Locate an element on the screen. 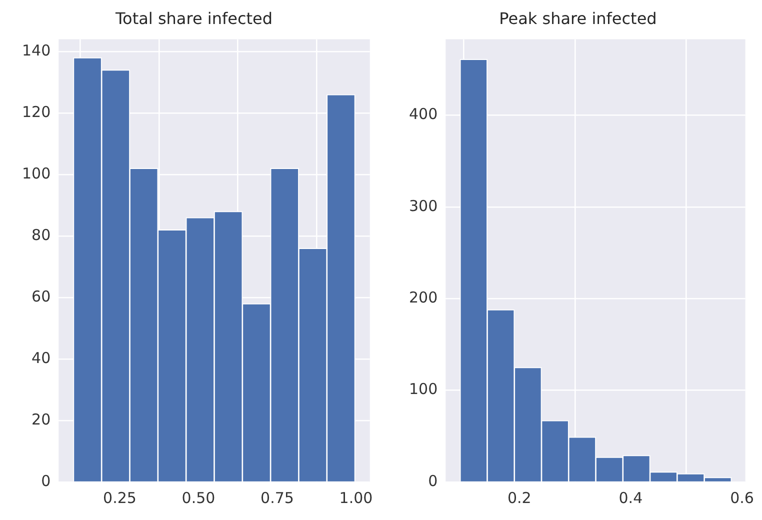 Image resolution: width=762 pixels, height=520 pixels. chart-title: Total share infected is located at coordinates (193, 18).